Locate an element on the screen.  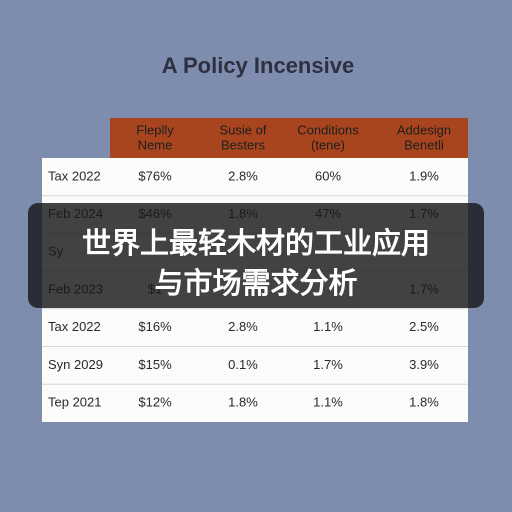
cell: 60% is located at coordinates (328, 175).